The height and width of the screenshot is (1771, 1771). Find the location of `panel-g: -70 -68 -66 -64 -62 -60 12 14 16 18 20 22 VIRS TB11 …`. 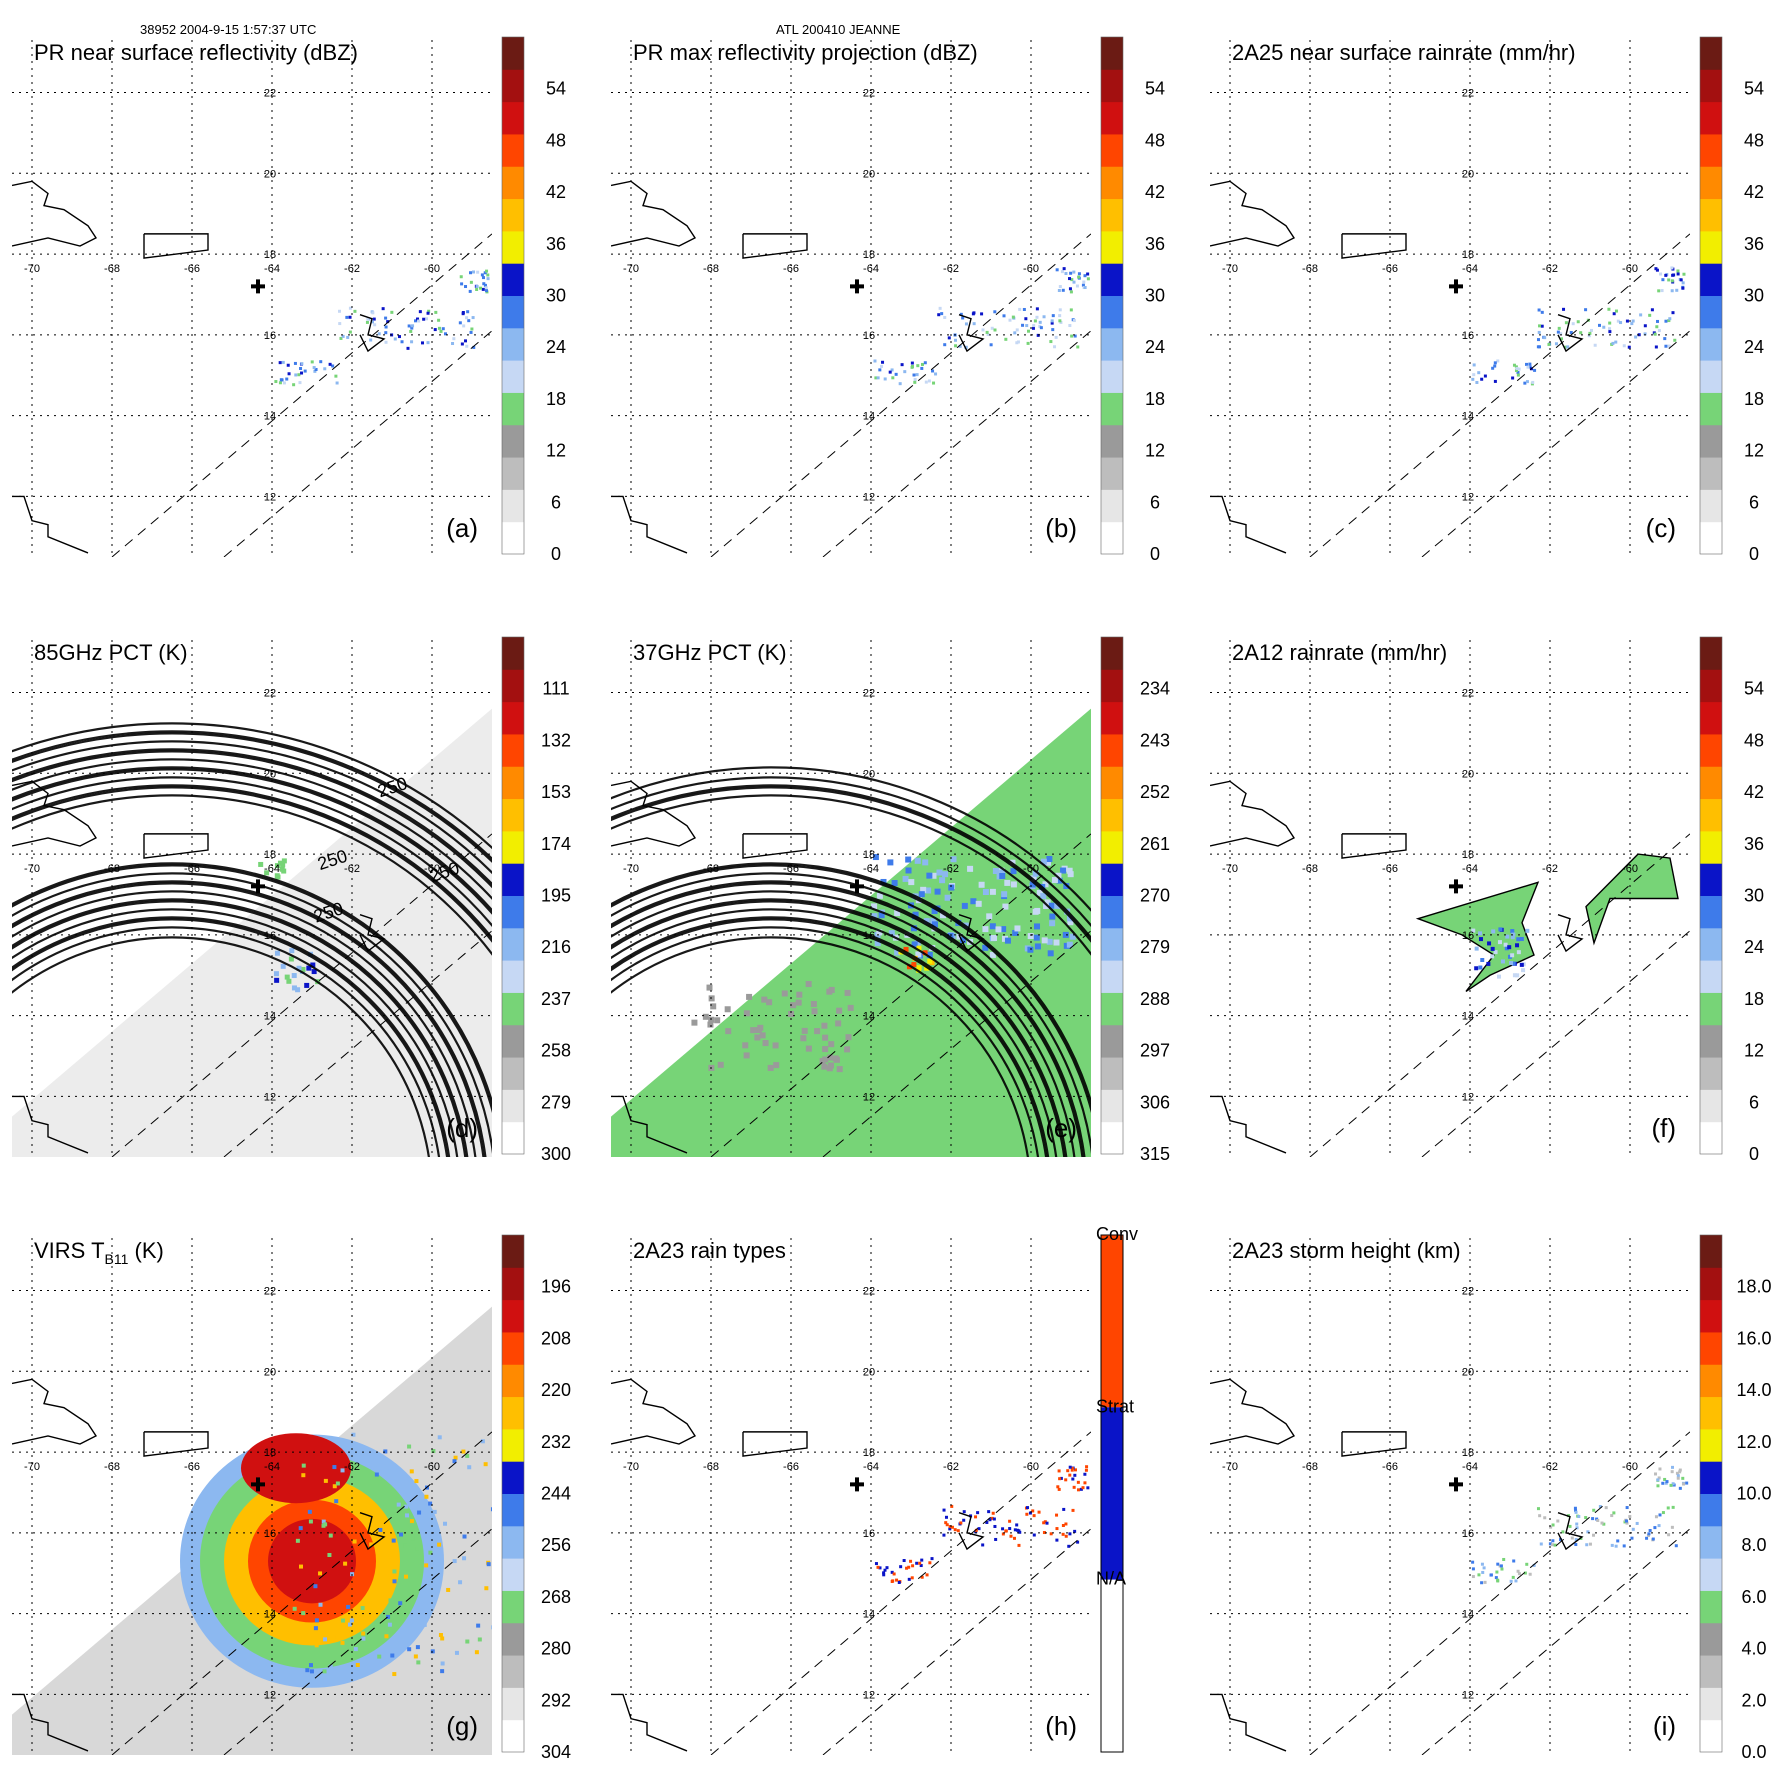

panel-g: -70 -68 -66 -64 -62 -60 12 14 16 18 20 22 VIRS TB11 … is located at coordinates (291, 1498).